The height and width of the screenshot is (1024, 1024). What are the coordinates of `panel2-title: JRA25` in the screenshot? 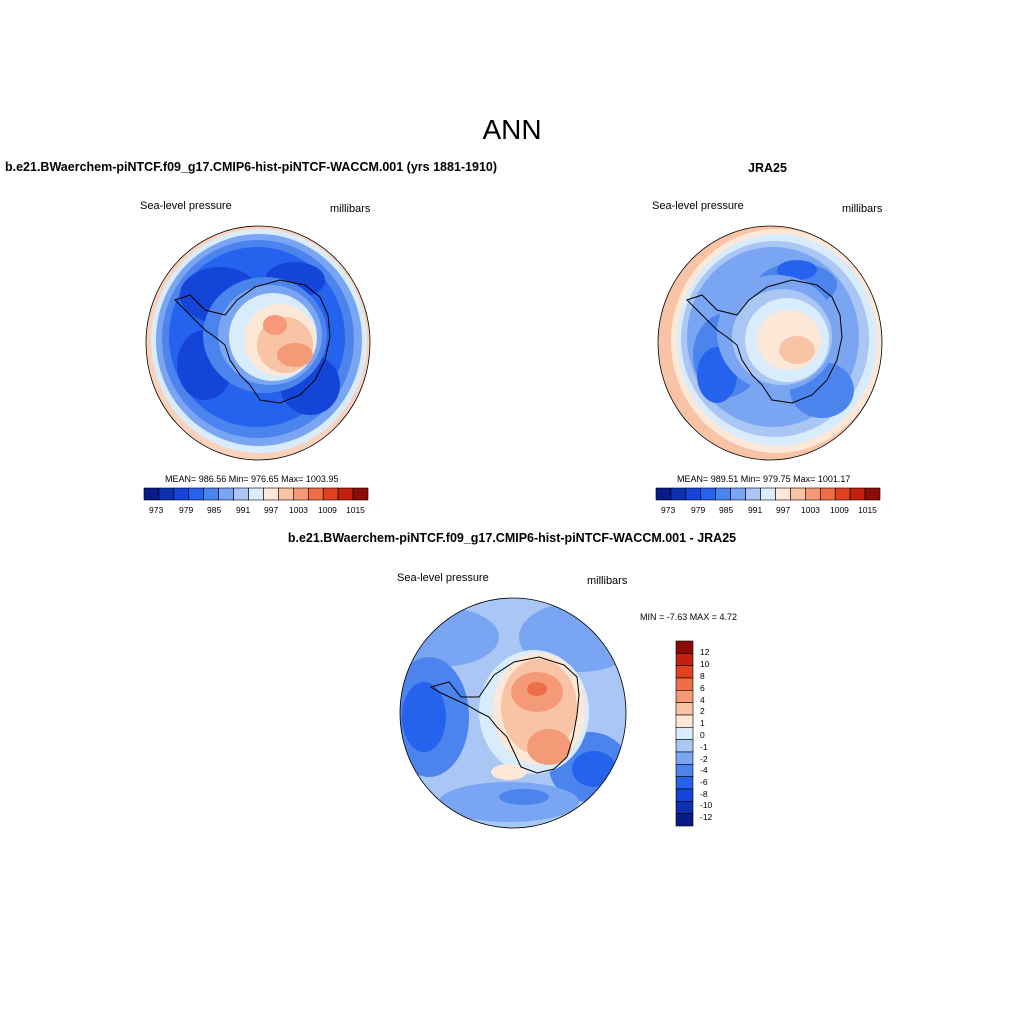 It's located at (767, 168).